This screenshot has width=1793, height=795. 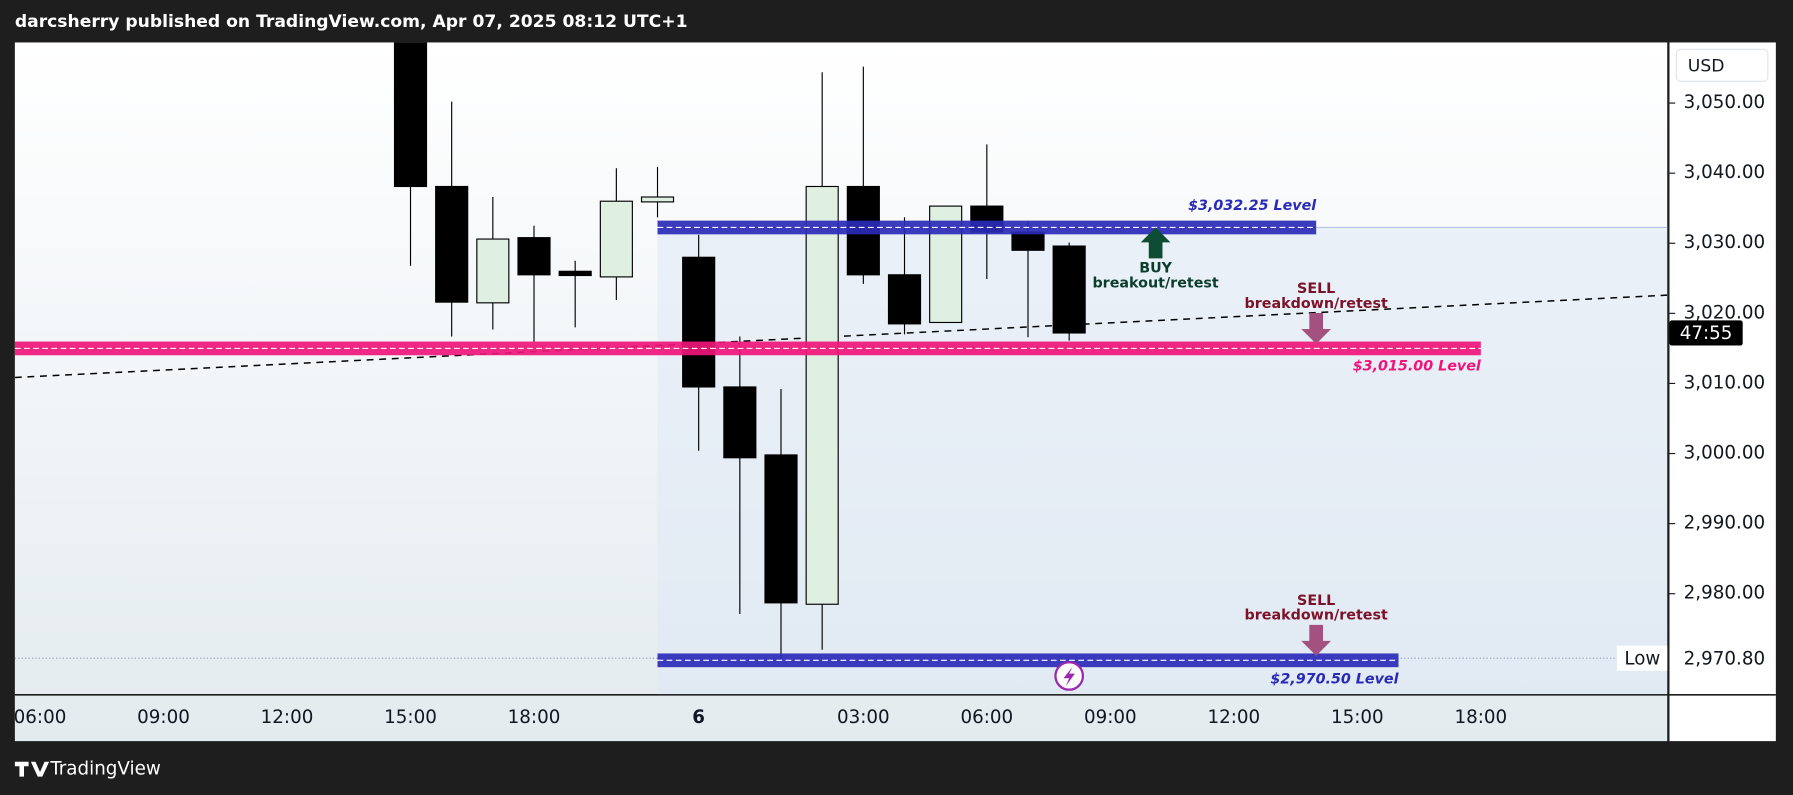 I want to click on level-label: $3,015.00 Level, so click(x=1417, y=367).